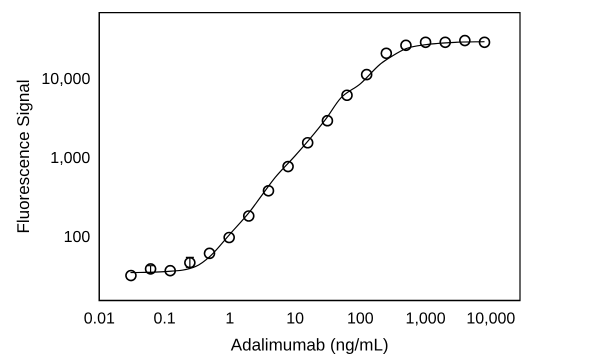  What do you see at coordinates (23, 156) in the screenshot?
I see `y-axis-title: Fluorescence Signal` at bounding box center [23, 156].